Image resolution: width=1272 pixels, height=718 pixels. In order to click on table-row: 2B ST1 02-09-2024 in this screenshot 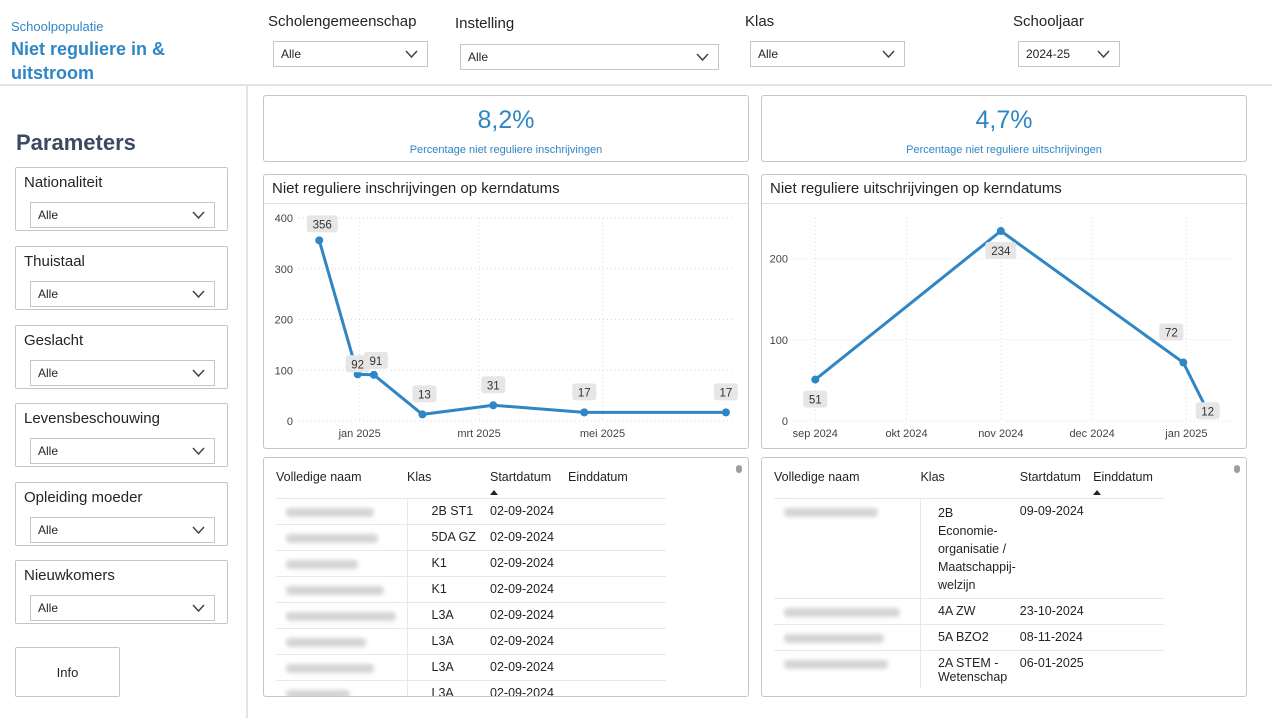, I will do `click(471, 511)`.